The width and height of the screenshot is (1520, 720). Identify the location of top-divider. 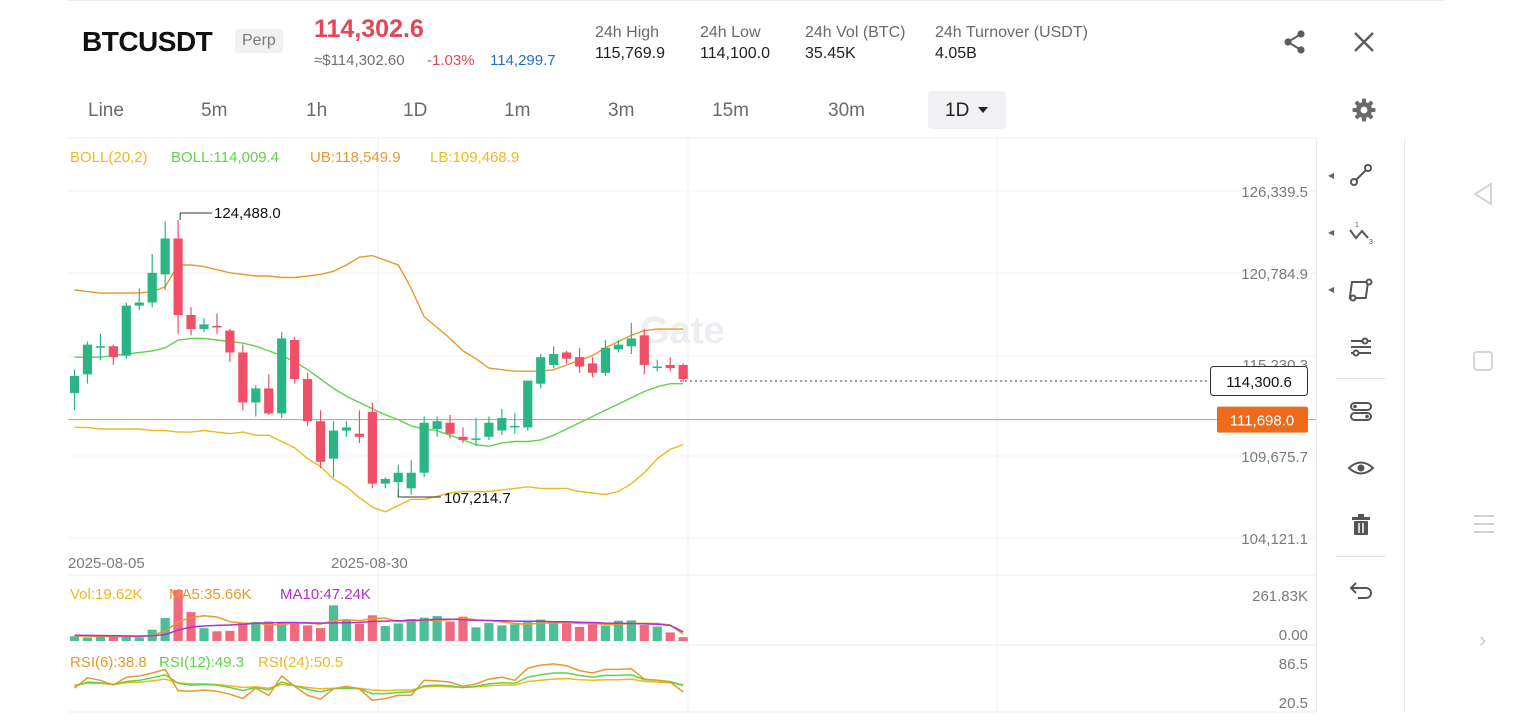
(756, 0).